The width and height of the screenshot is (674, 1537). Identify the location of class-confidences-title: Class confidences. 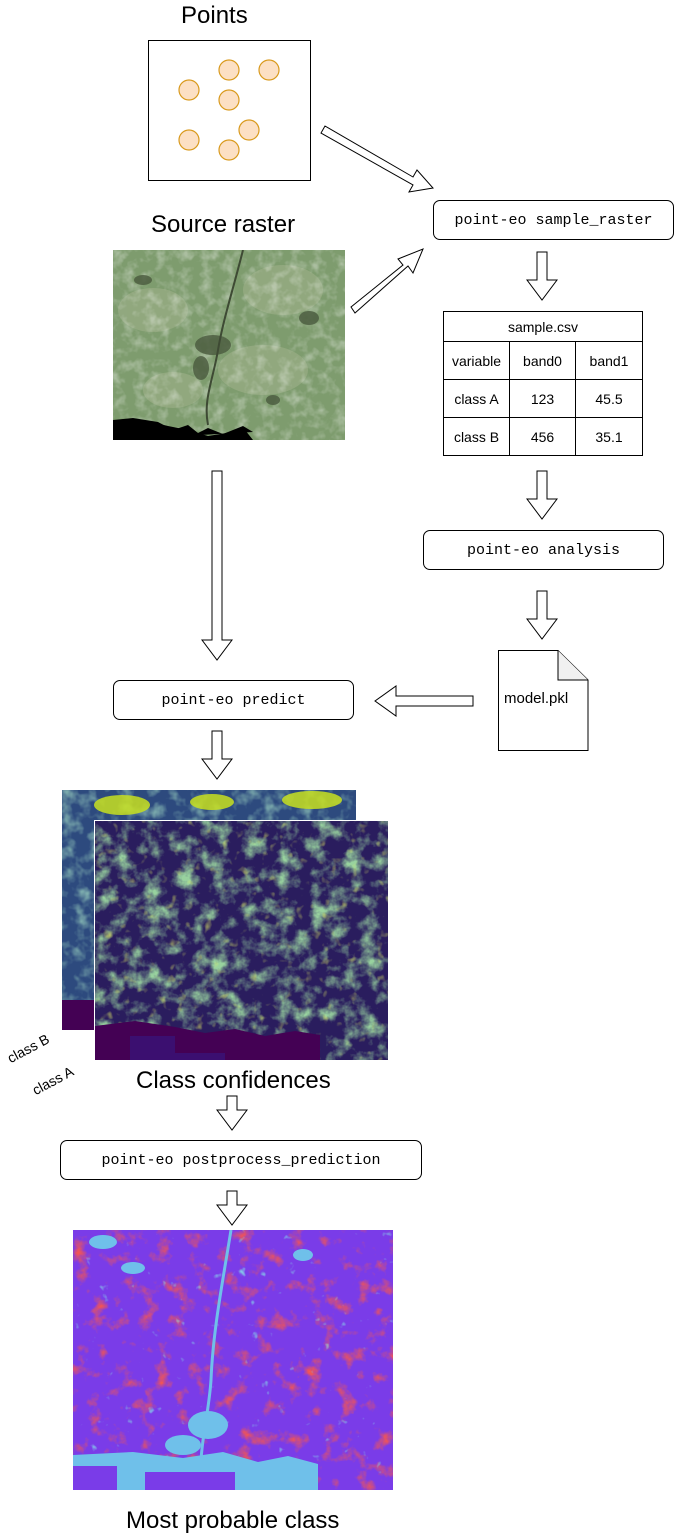
(233, 1080).